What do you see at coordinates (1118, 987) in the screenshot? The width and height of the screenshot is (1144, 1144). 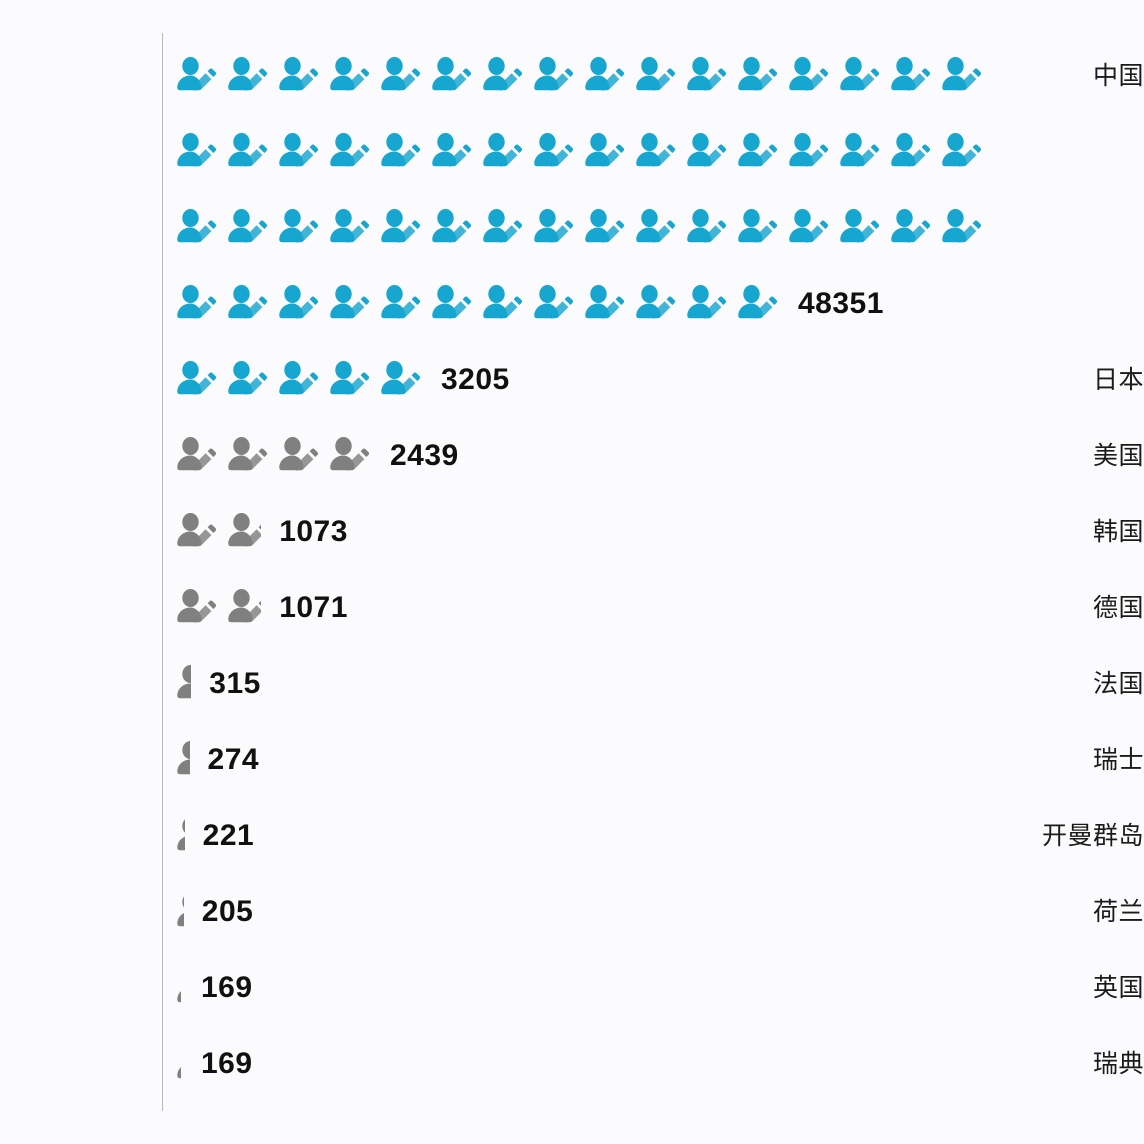 I see `category-label-10: 英国` at bounding box center [1118, 987].